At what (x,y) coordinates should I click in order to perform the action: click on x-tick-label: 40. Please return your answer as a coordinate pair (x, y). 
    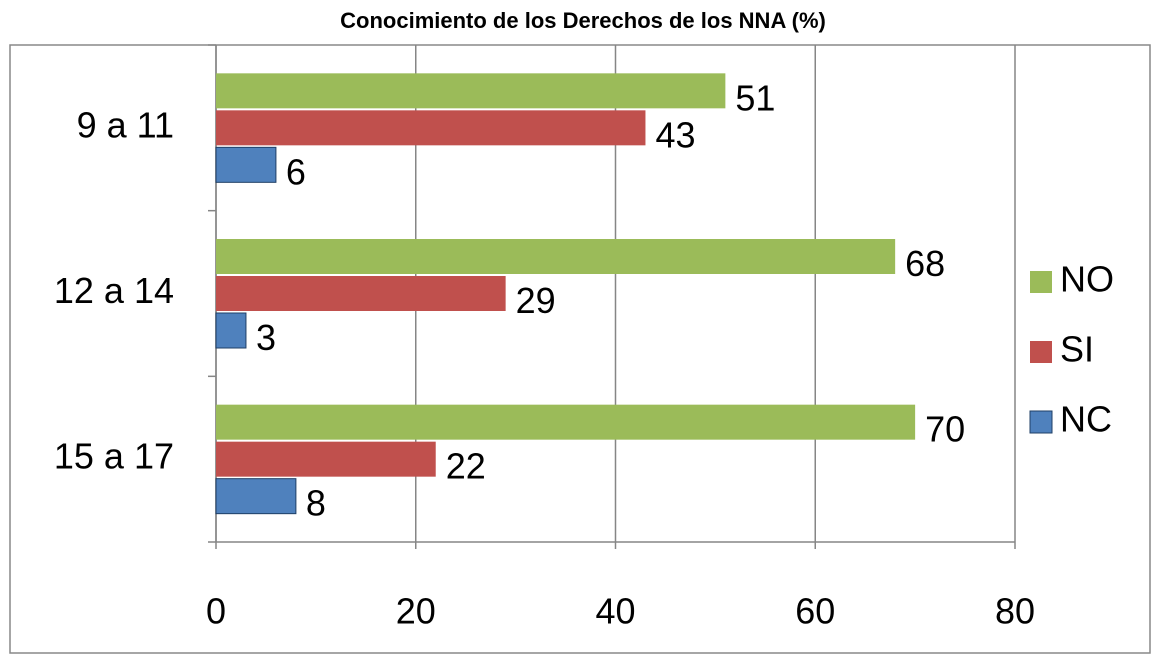
    Looking at the image, I should click on (615, 611).